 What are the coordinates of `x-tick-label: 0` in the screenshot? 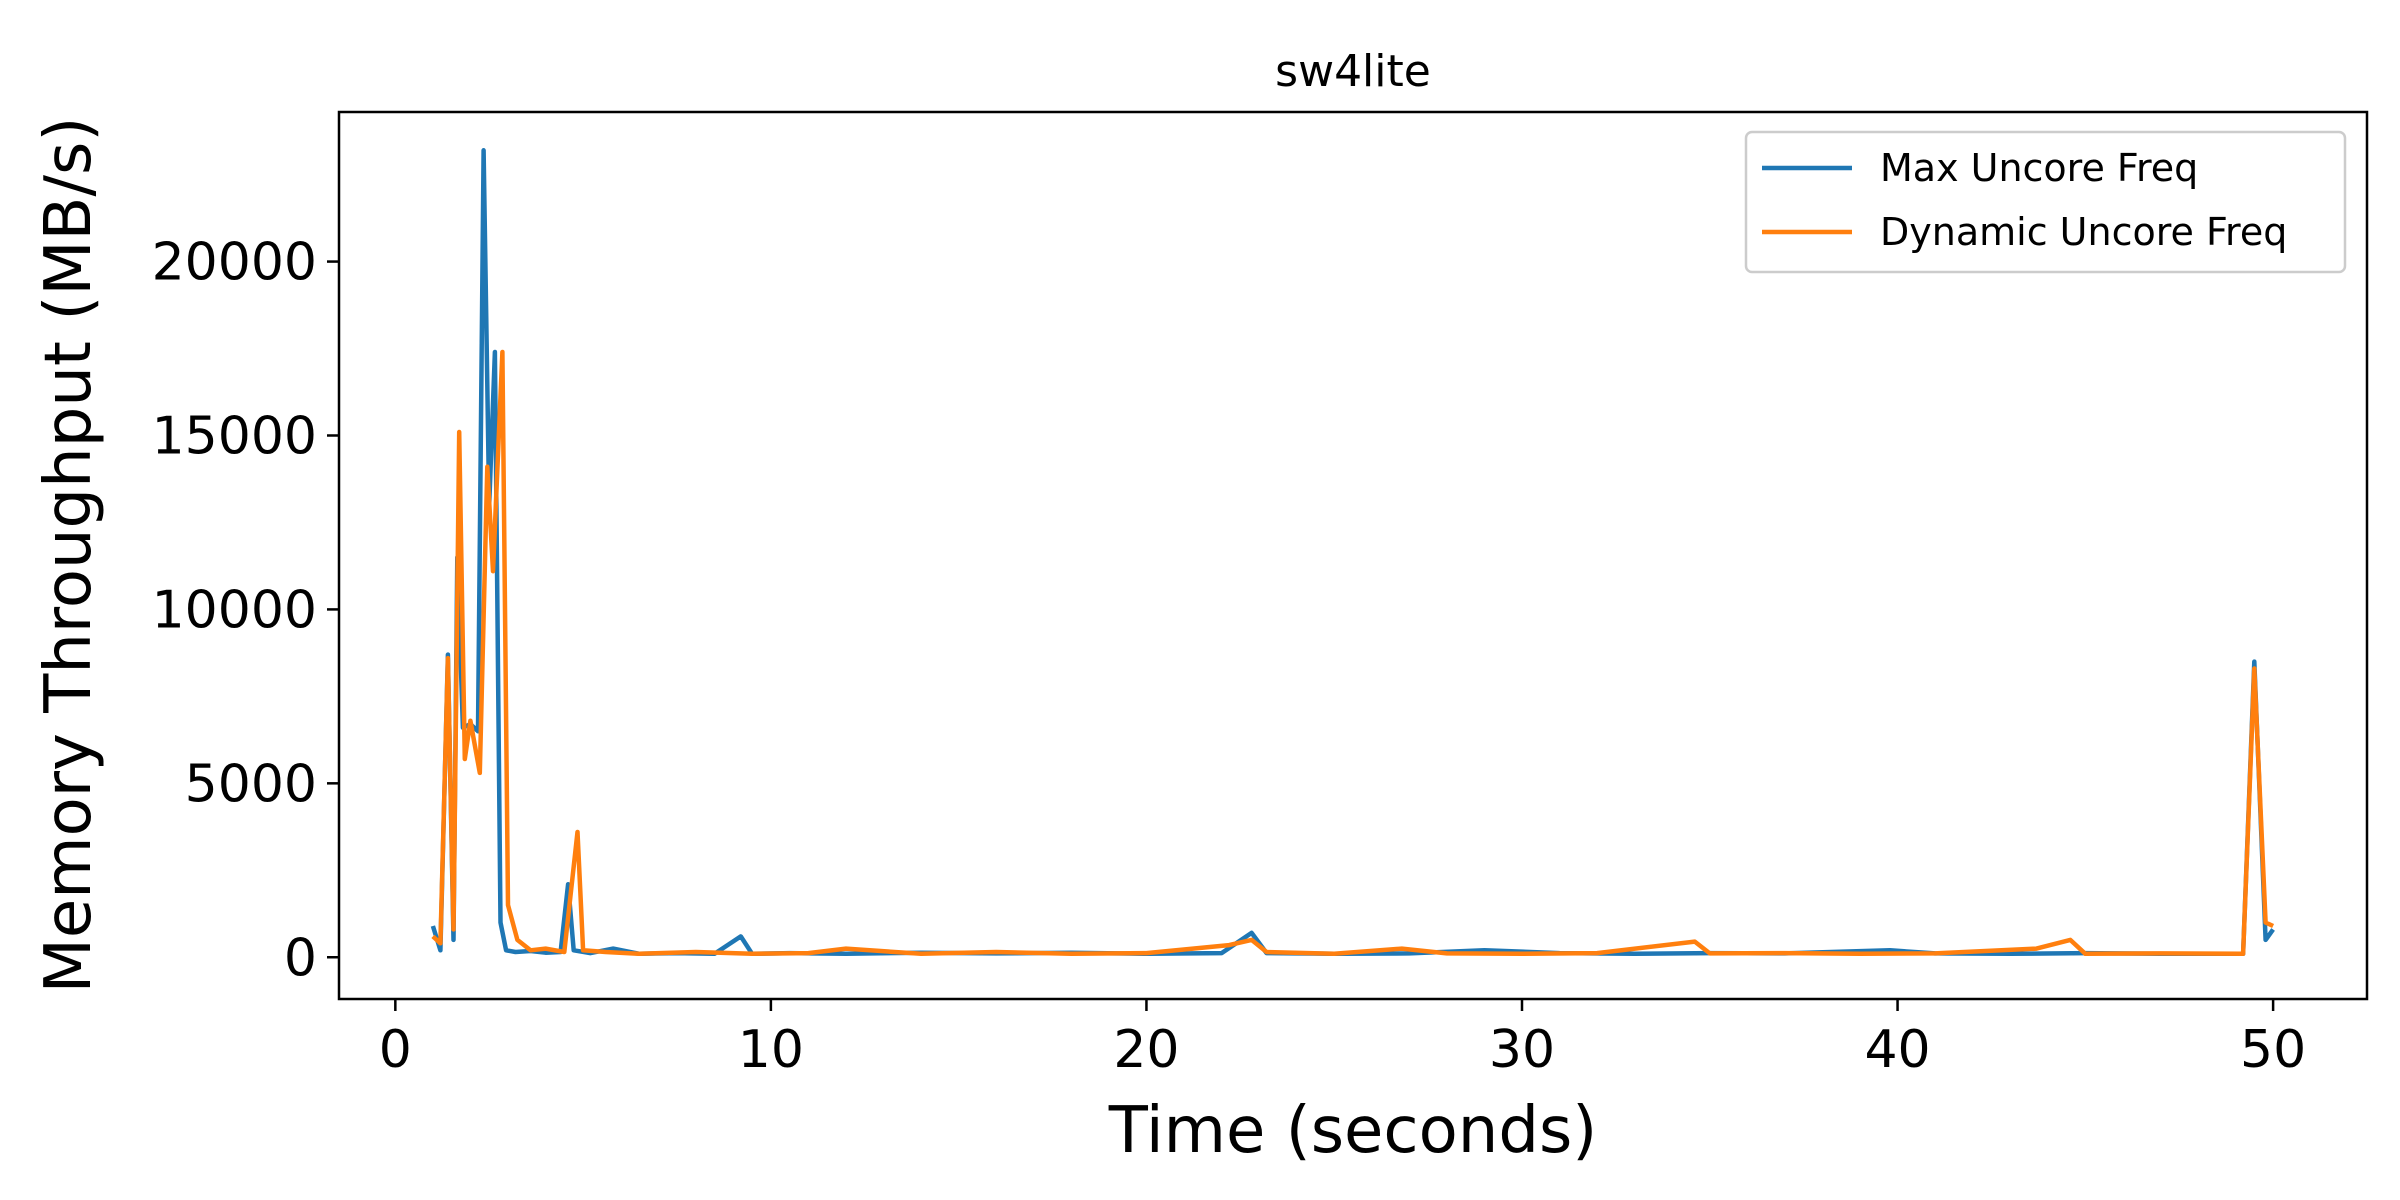 It's located at (395, 1050).